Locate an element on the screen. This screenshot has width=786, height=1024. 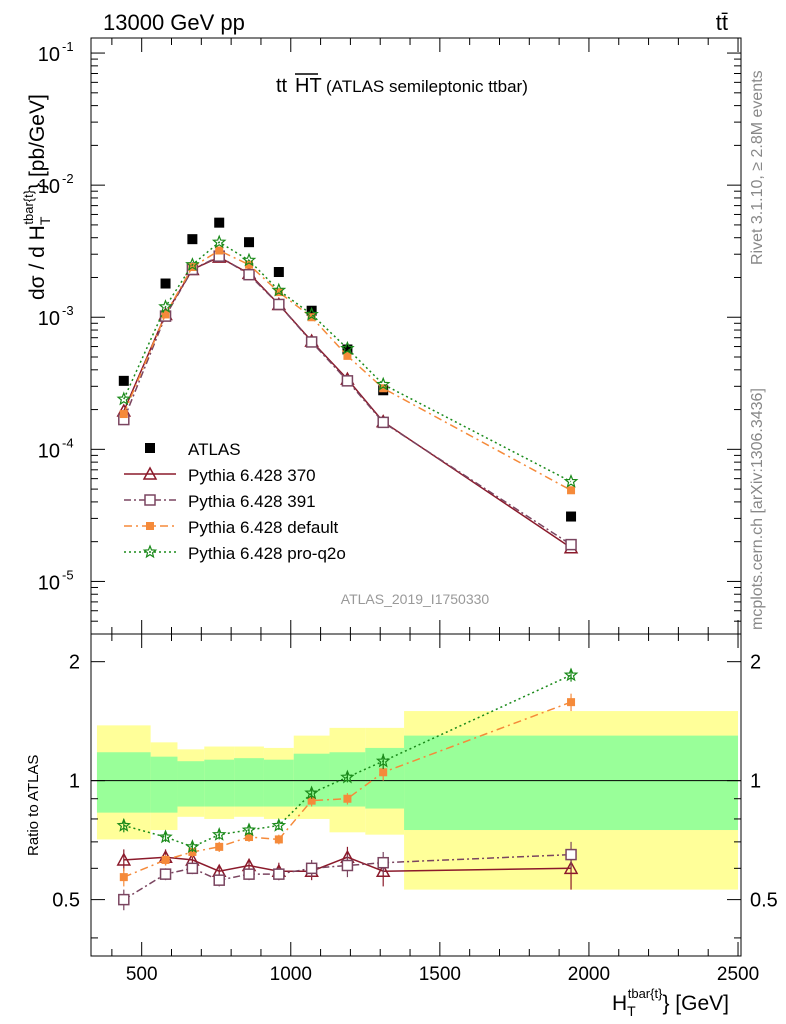
ratio-series-proq2o is located at coordinates (347, 760).